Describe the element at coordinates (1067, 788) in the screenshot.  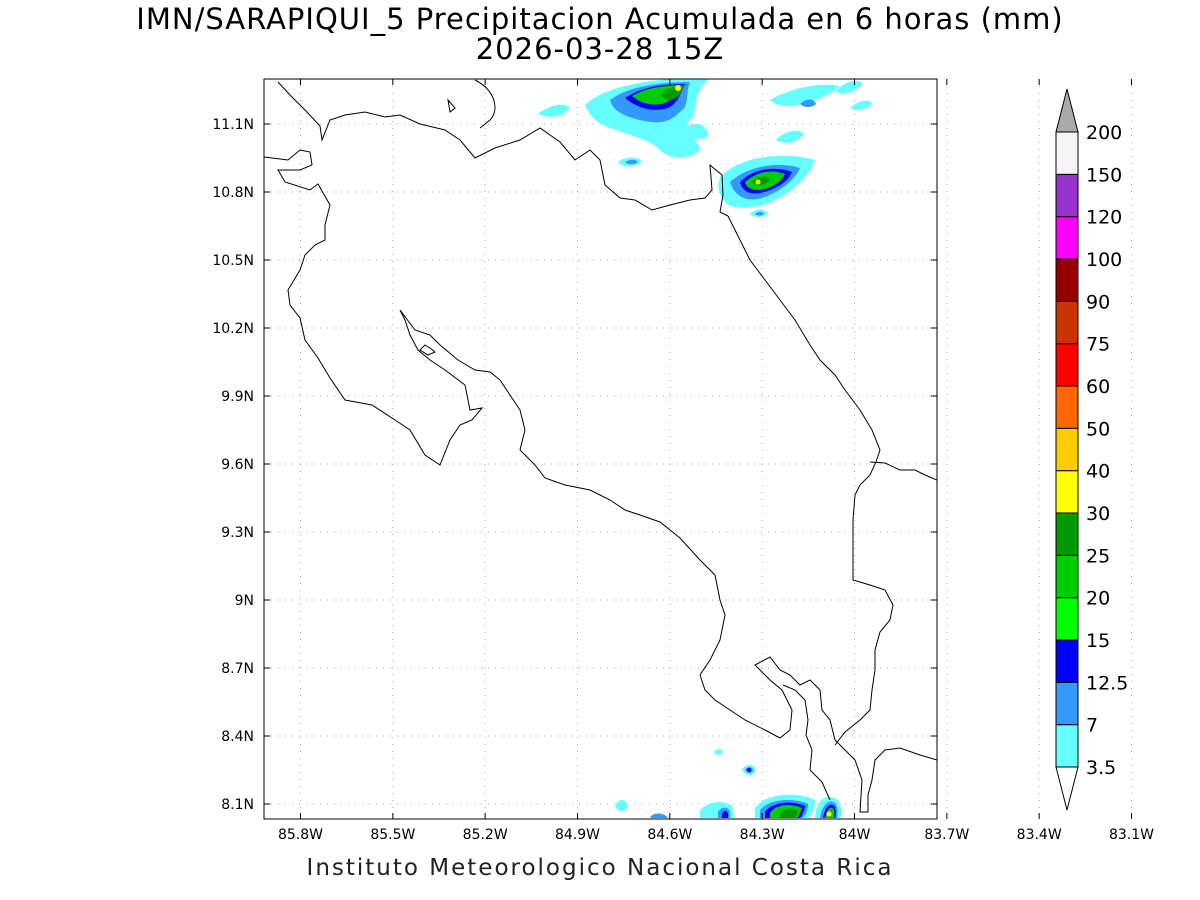
I see `colorbar-lower-triangle` at that location.